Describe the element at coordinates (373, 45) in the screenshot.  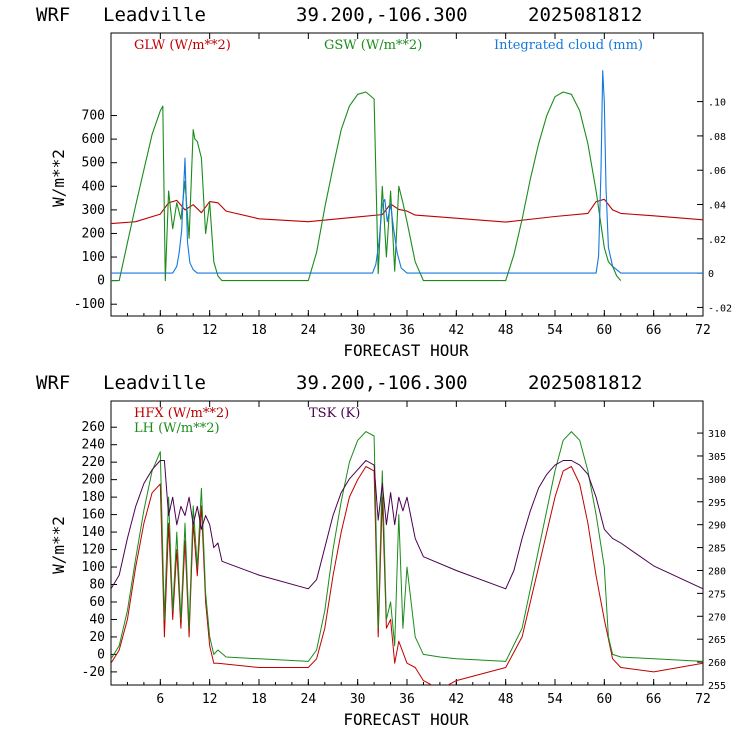
I see `legend-gsw: GSW (W/m**2)` at that location.